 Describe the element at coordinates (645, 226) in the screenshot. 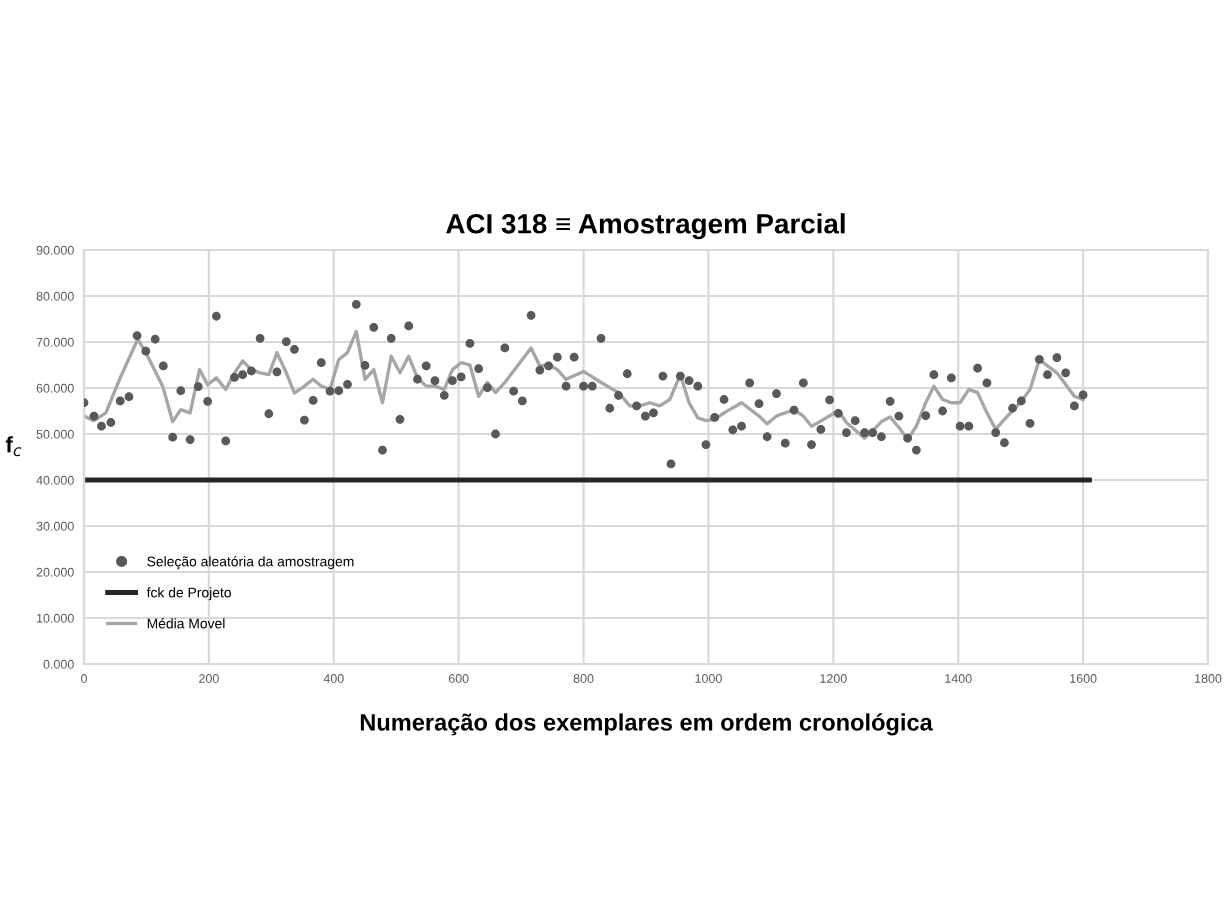

I see `chart-title: ACI 318 ≡ Amostragem Parcial` at that location.